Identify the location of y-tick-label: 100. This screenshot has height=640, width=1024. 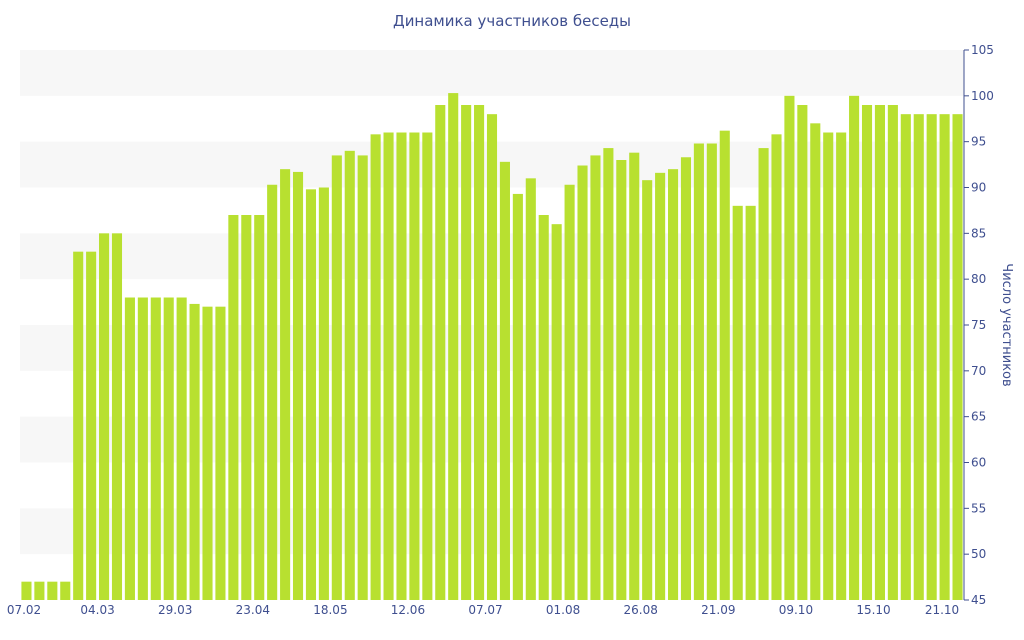
(982, 96).